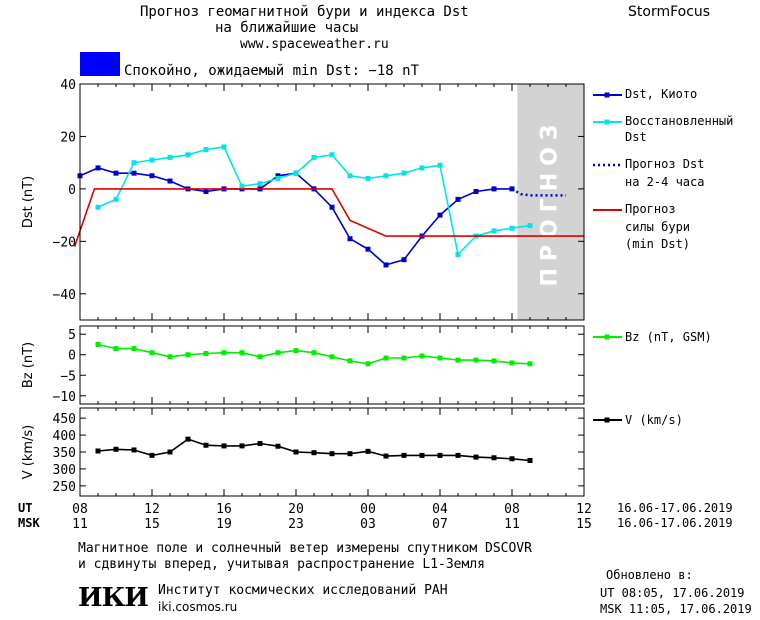  I want to click on updated-label: Обновлено в:, so click(649, 575).